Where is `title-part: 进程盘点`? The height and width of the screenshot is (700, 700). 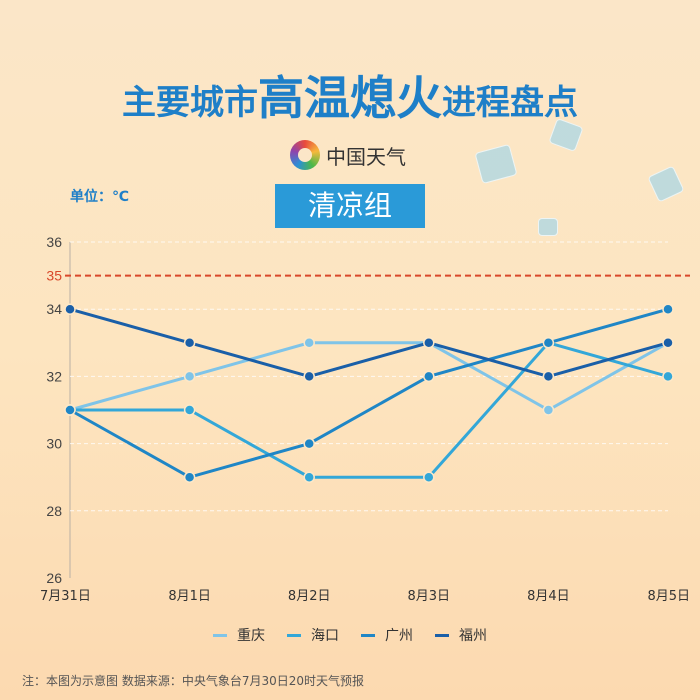 title-part: 进程盘点 is located at coordinates (510, 103).